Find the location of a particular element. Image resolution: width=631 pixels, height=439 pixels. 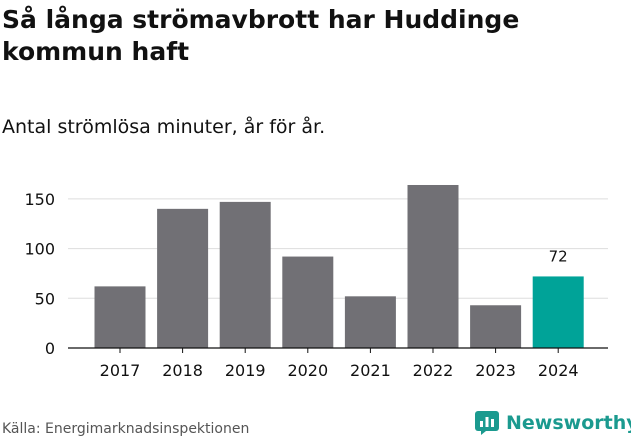

bar-2022 is located at coordinates (433, 266).